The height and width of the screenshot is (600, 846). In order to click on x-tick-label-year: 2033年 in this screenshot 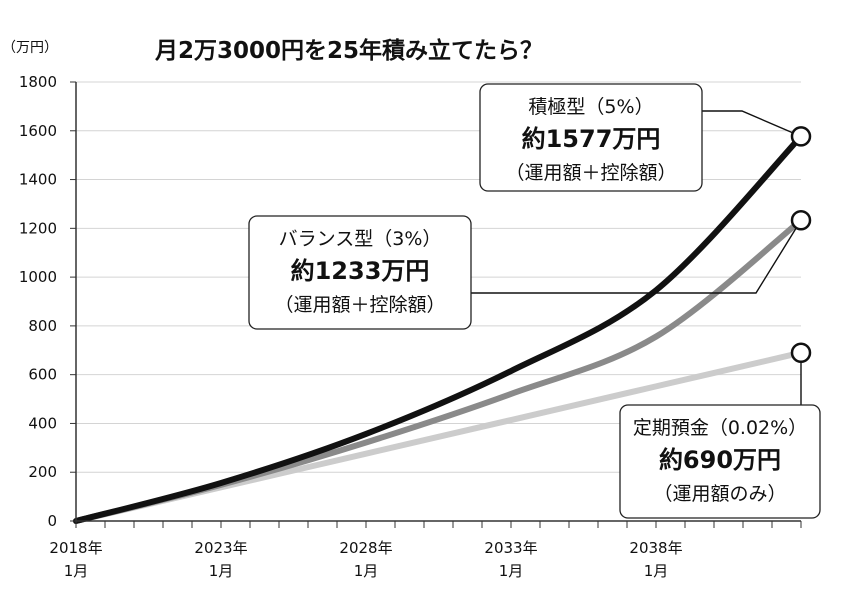, I will do `click(510, 548)`.